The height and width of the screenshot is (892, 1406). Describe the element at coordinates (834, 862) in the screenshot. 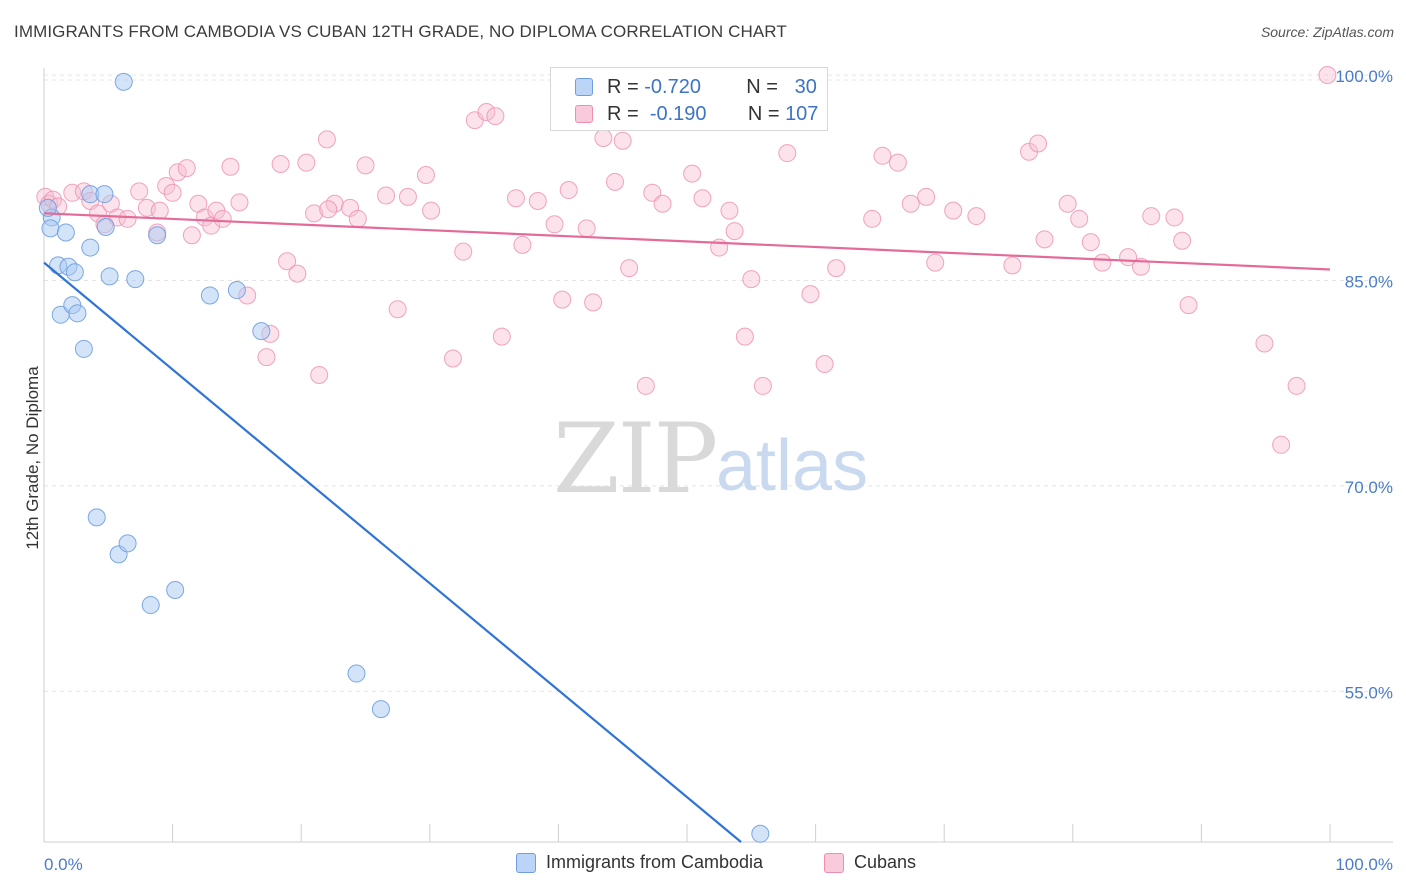

I see `bottom-legend-swatch-cubans` at that location.